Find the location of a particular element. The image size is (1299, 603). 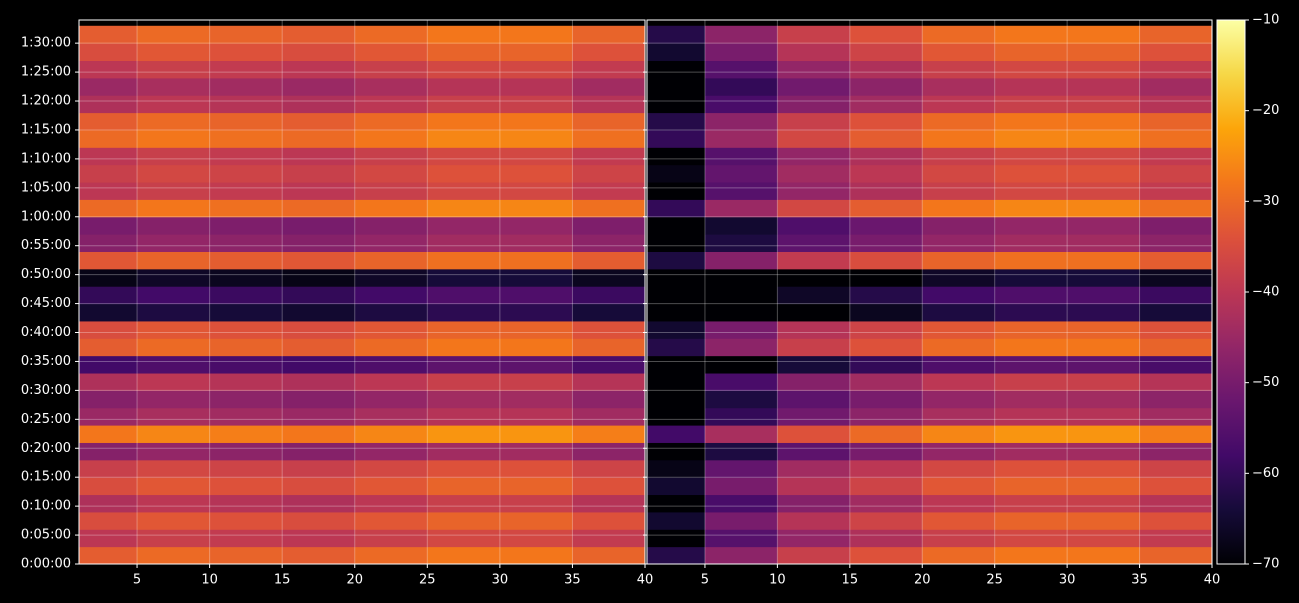

y-tick-label: 0:40:00 is located at coordinates (46, 332).